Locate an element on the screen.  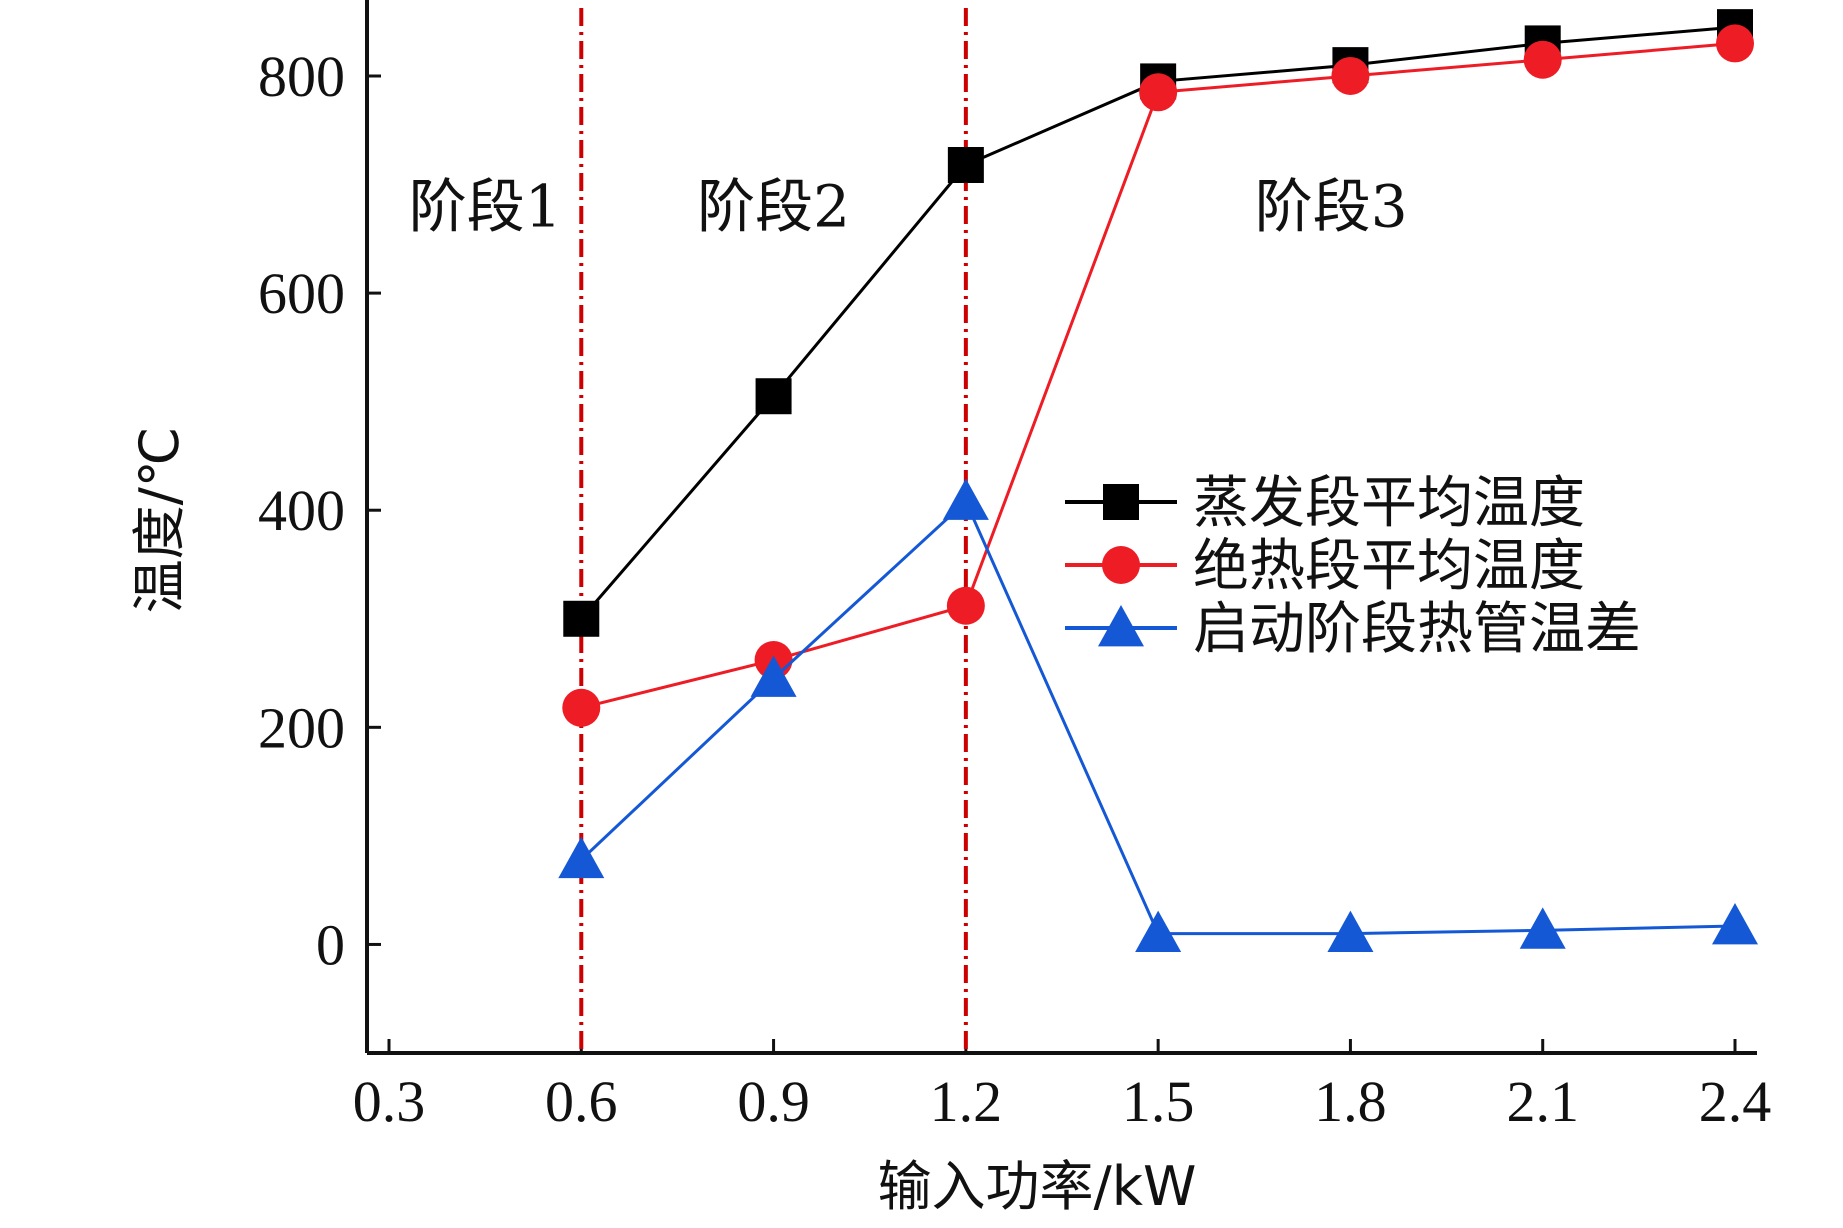
y-tick-label: 400 is located at coordinates (301, 510).